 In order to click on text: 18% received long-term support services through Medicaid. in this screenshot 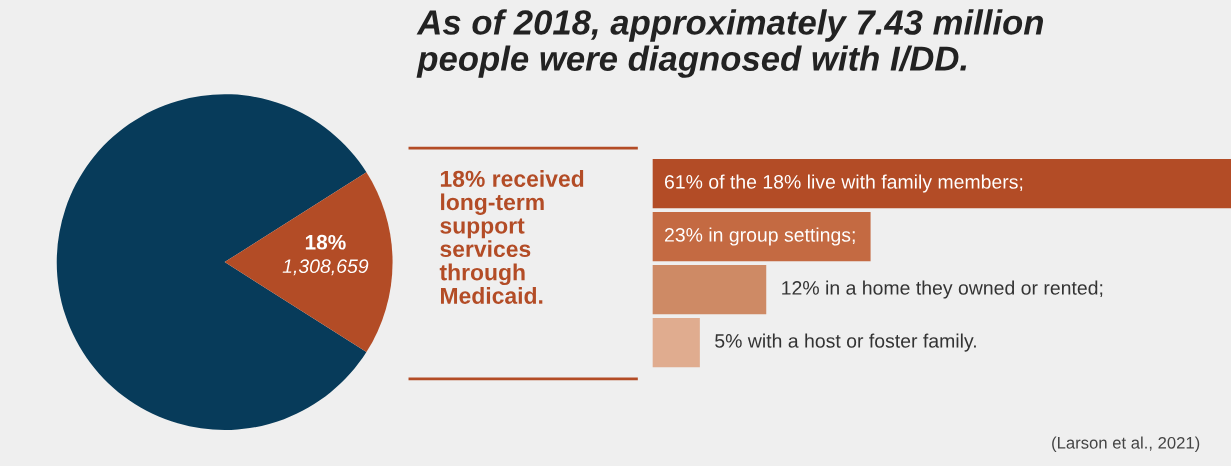, I will do `click(511, 237)`.